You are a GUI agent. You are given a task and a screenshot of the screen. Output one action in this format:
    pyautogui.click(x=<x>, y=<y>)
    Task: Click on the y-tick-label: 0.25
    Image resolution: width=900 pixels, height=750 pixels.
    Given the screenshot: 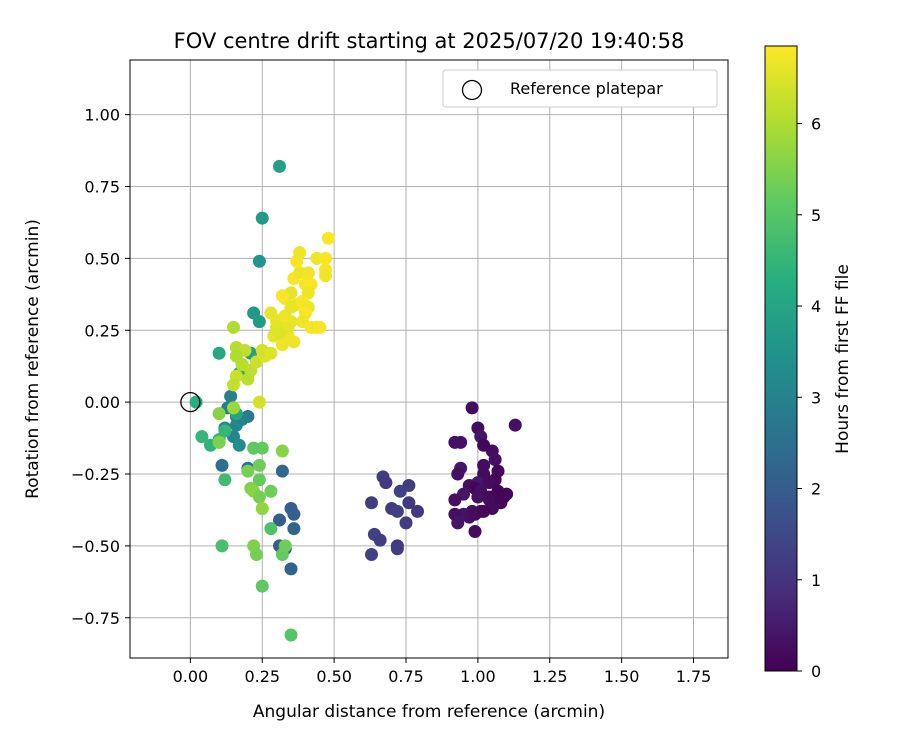 What is the action you would take?
    pyautogui.click(x=102, y=330)
    